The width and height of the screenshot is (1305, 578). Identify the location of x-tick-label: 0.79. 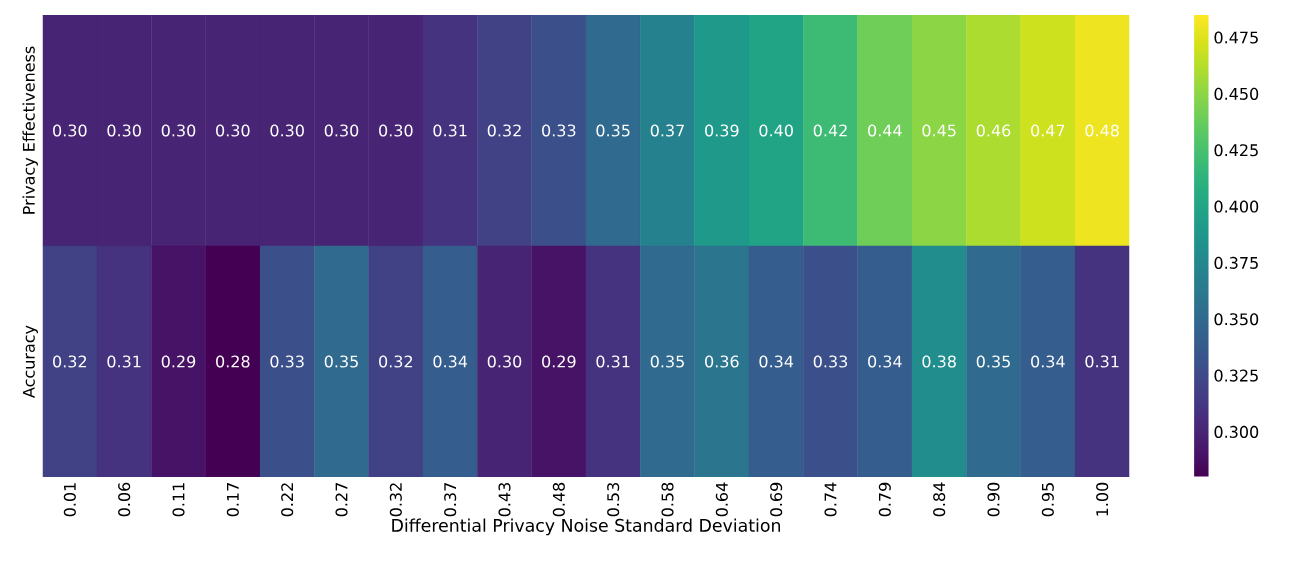
(884, 499).